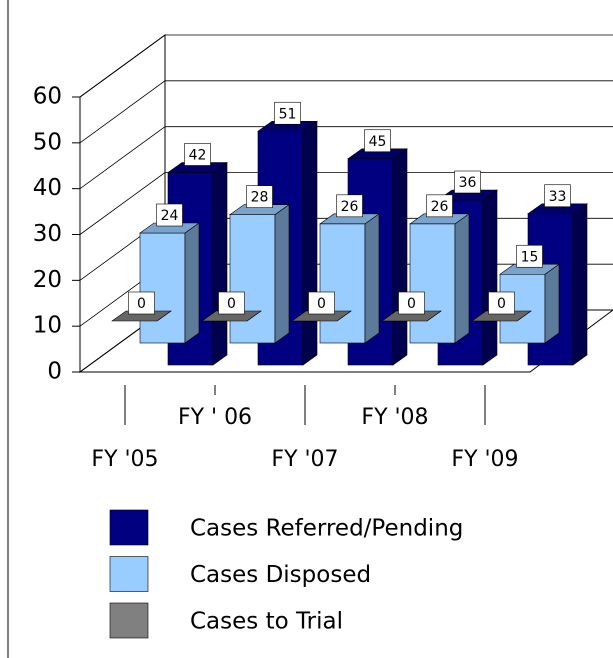  I want to click on data-label: 28, so click(260, 198).